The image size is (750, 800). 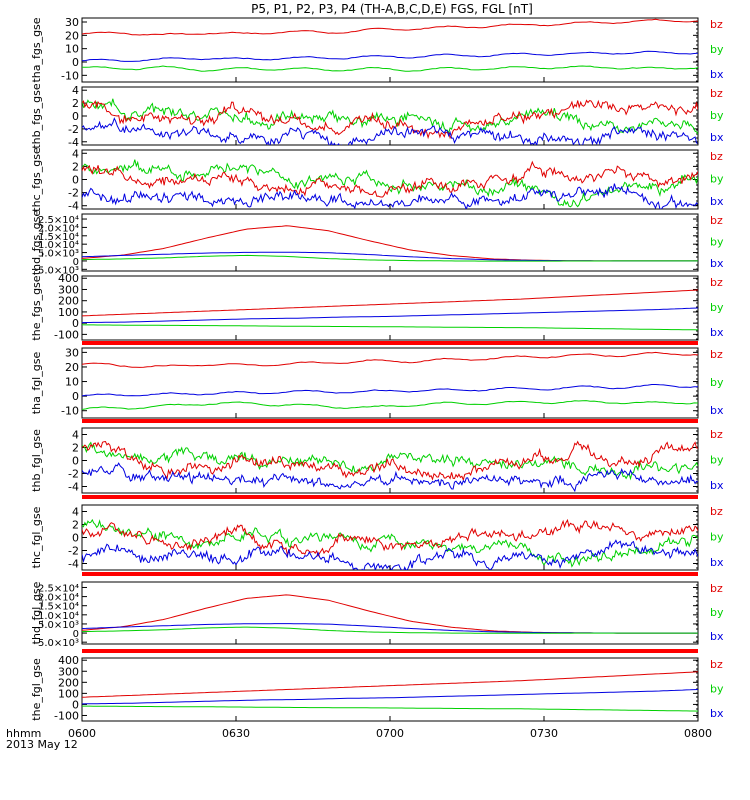 I want to click on y-tick-label: 300, so click(x=68, y=671).